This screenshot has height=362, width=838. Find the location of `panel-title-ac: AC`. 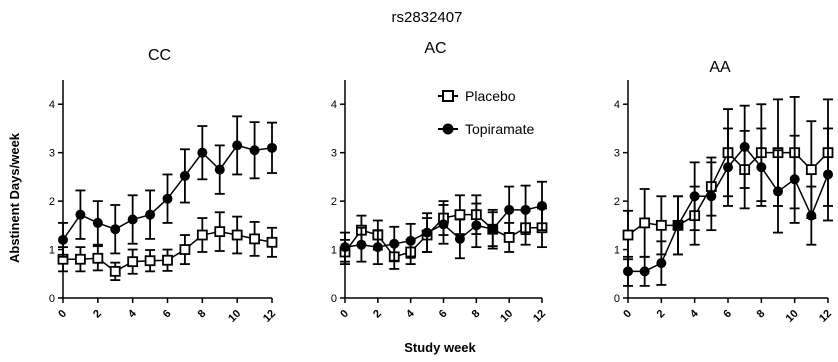

panel-title-ac: AC is located at coordinates (435, 48).